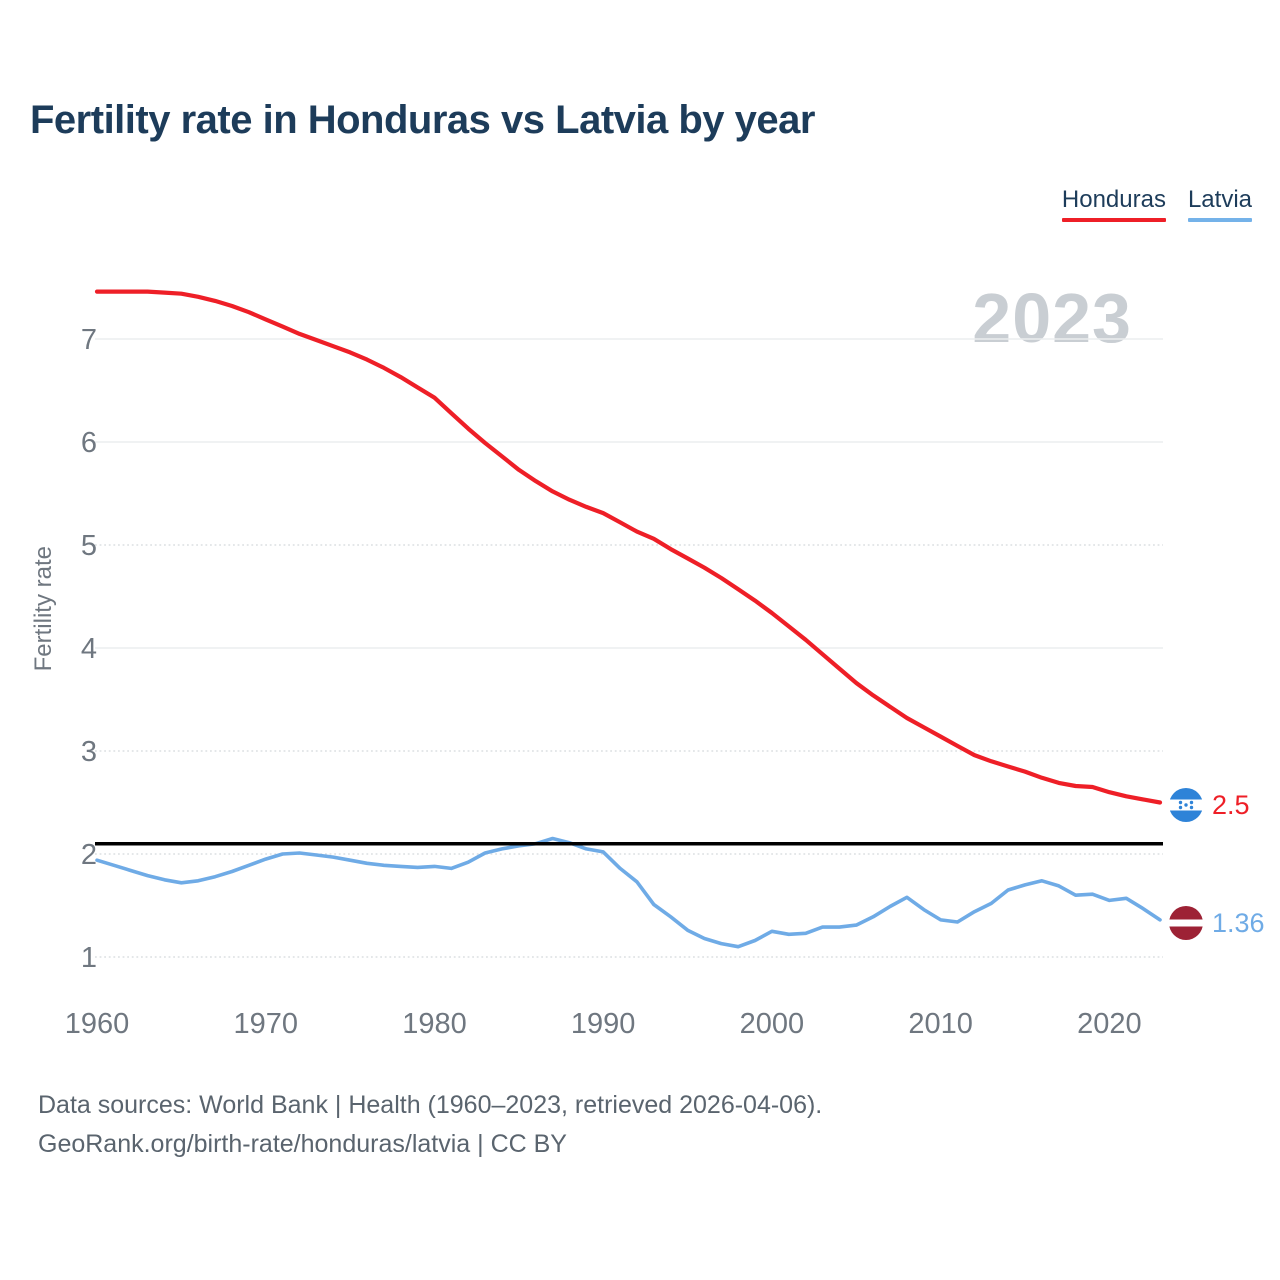 The image size is (1280, 1280). What do you see at coordinates (1231, 804) in the screenshot?
I see `honduras-end-value: 2.5` at bounding box center [1231, 804].